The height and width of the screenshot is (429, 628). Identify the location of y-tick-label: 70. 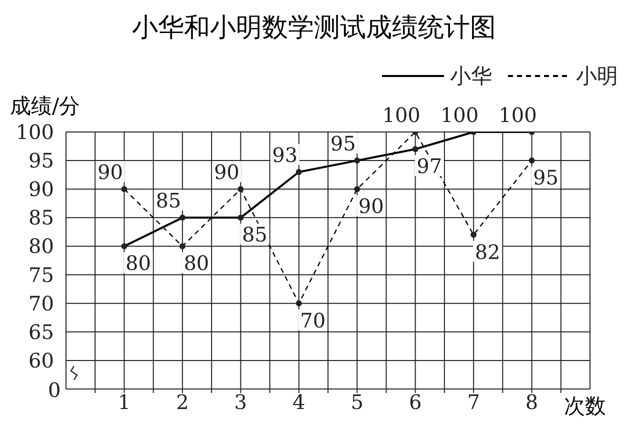
(41, 303).